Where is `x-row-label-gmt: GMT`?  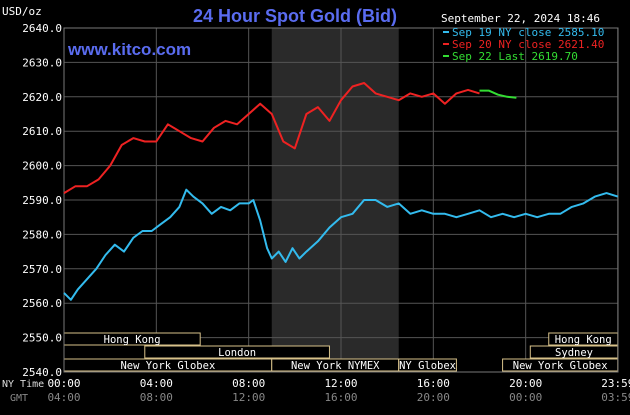 x-row-label-gmt: GMT is located at coordinates (19, 398).